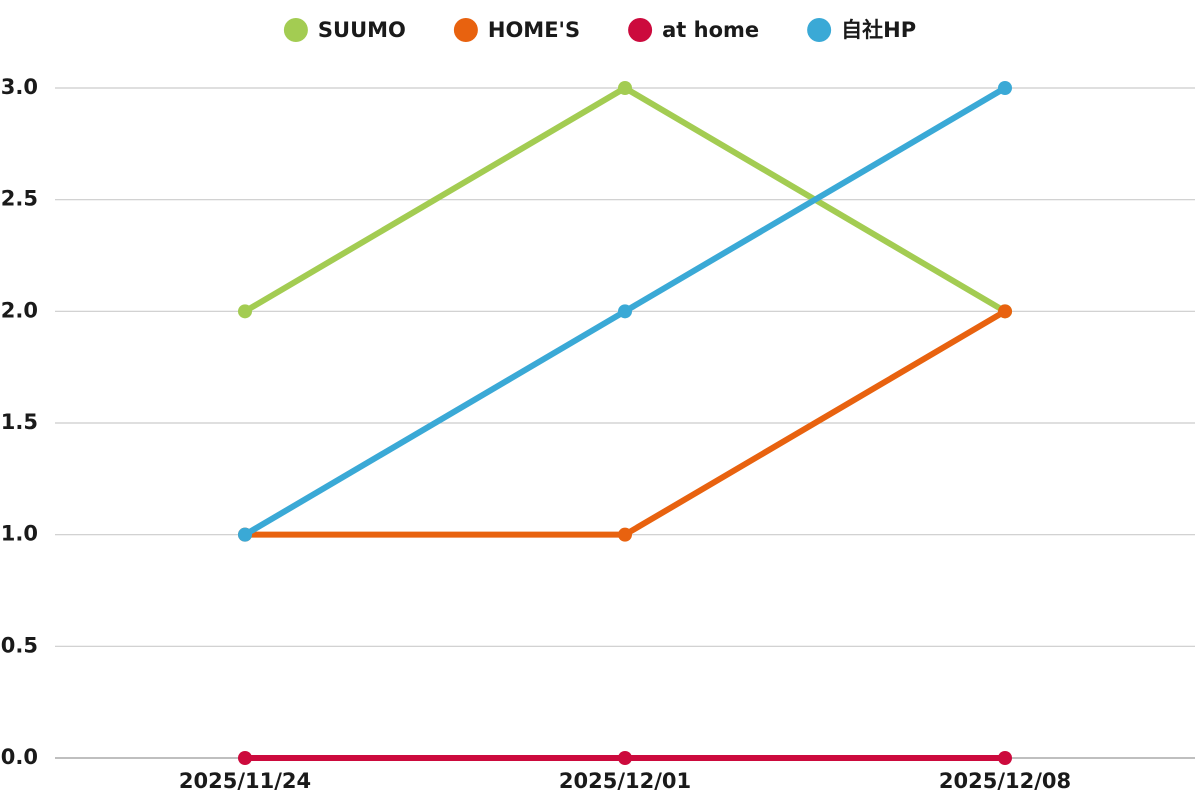 The width and height of the screenshot is (1200, 800). What do you see at coordinates (534, 30) in the screenshot?
I see `legend-label: HOME'S` at bounding box center [534, 30].